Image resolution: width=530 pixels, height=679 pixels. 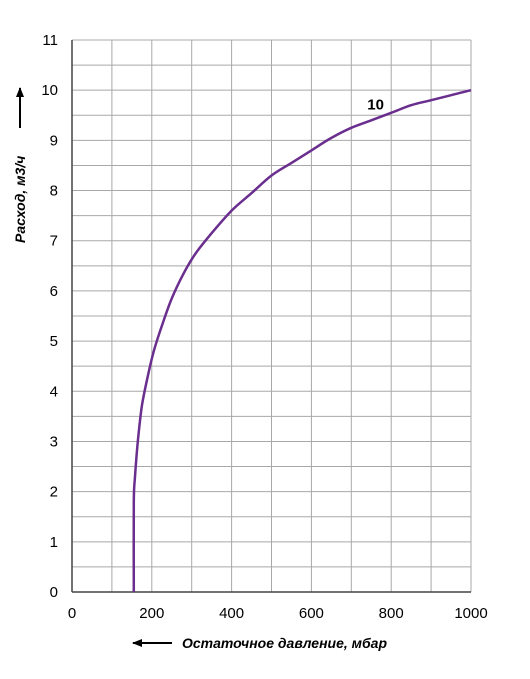 What do you see at coordinates (54, 441) in the screenshot?
I see `y-tick-label: 3` at bounding box center [54, 441].